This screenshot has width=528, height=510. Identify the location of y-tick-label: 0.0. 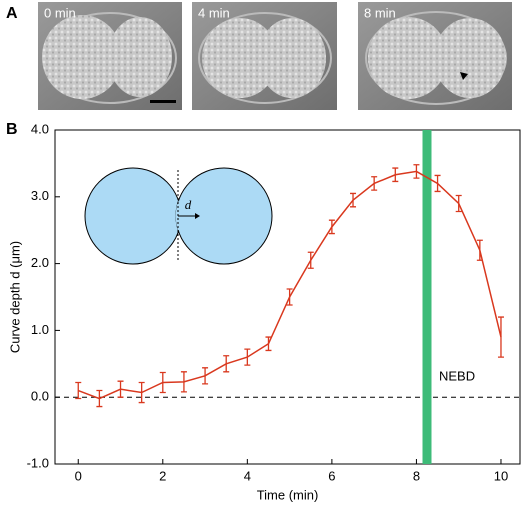
(40, 396).